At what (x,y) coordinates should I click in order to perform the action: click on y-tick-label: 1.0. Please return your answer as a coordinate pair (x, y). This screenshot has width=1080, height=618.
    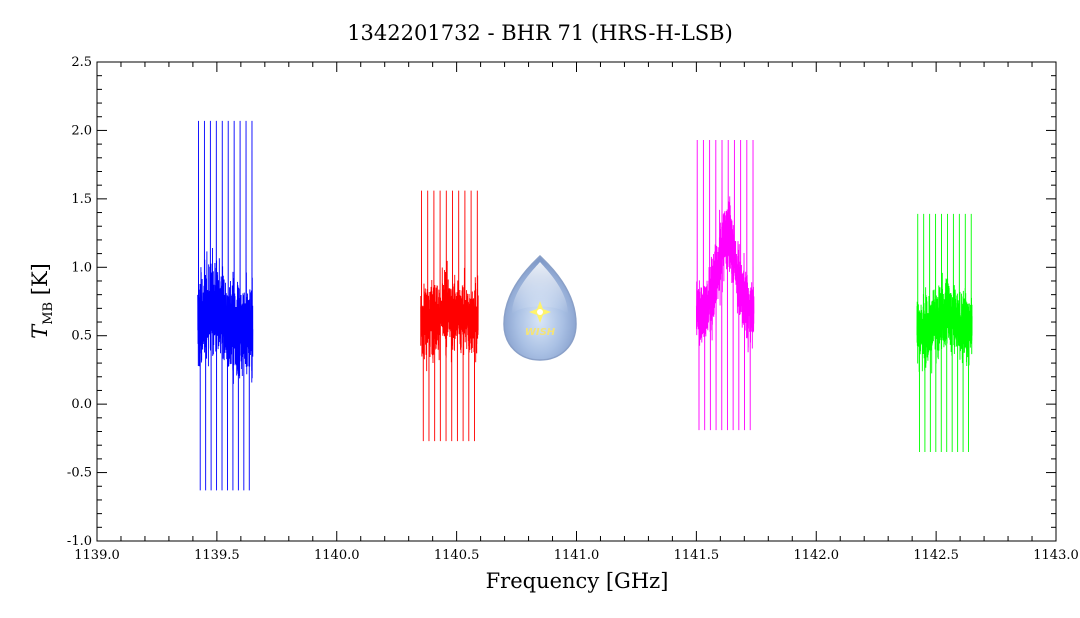
    Looking at the image, I should click on (81, 267).